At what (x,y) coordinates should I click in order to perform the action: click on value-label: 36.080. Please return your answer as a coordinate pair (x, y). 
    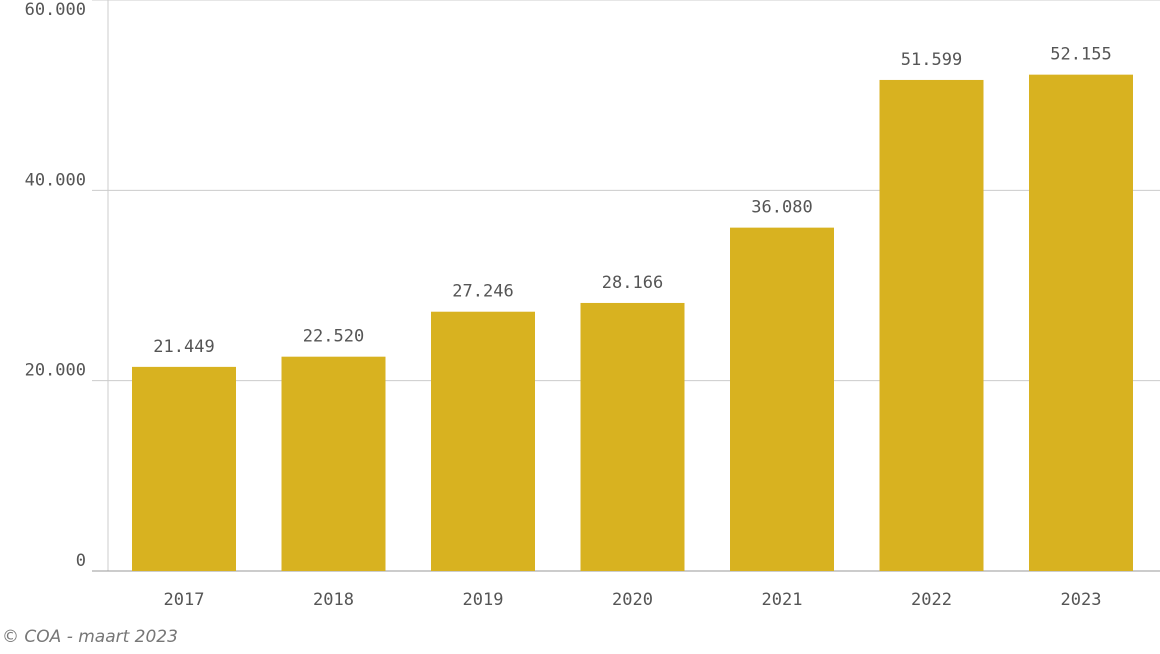
    Looking at the image, I should click on (781, 208).